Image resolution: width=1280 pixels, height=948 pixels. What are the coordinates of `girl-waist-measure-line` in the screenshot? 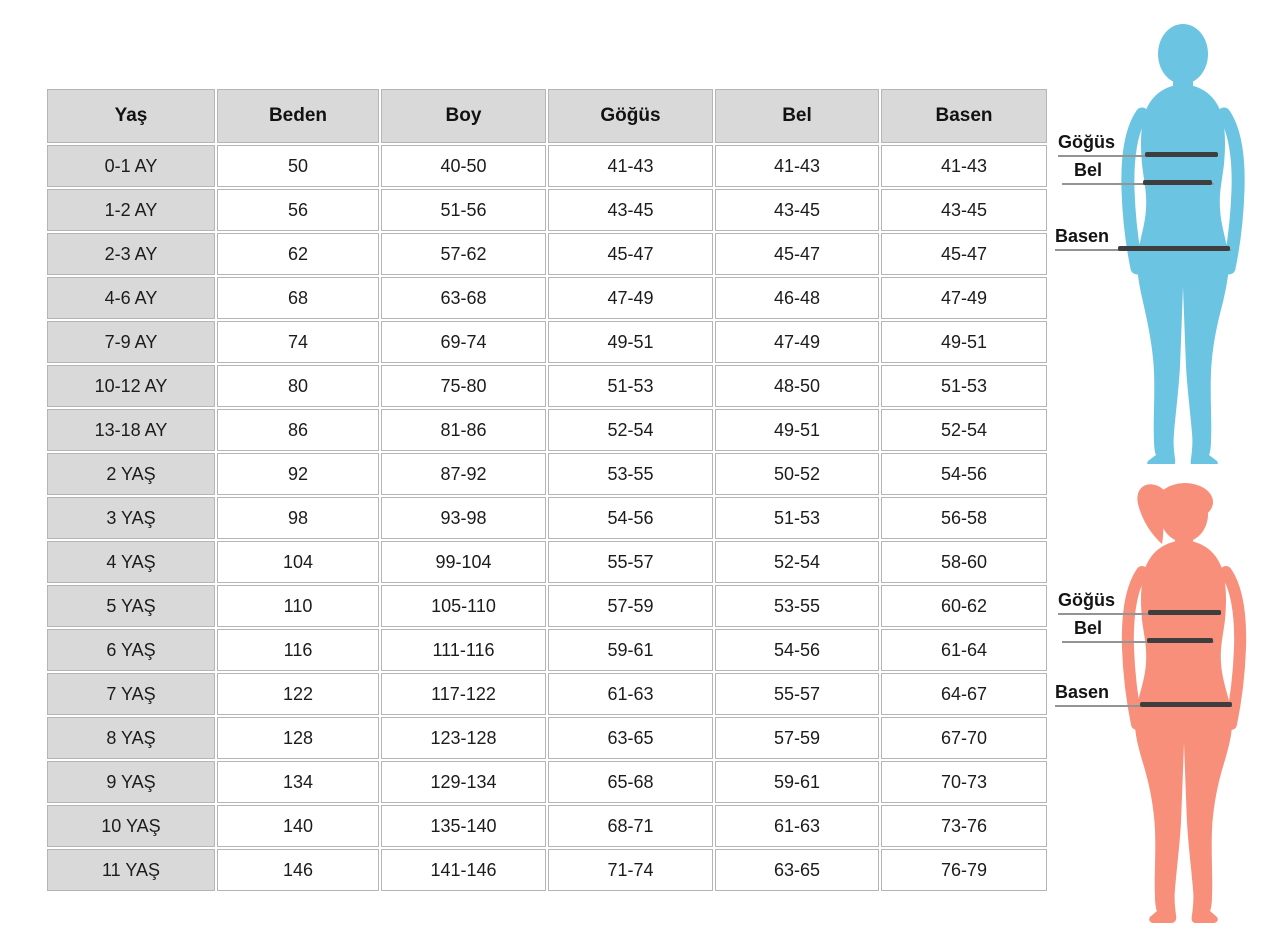 It's located at (1180, 640).